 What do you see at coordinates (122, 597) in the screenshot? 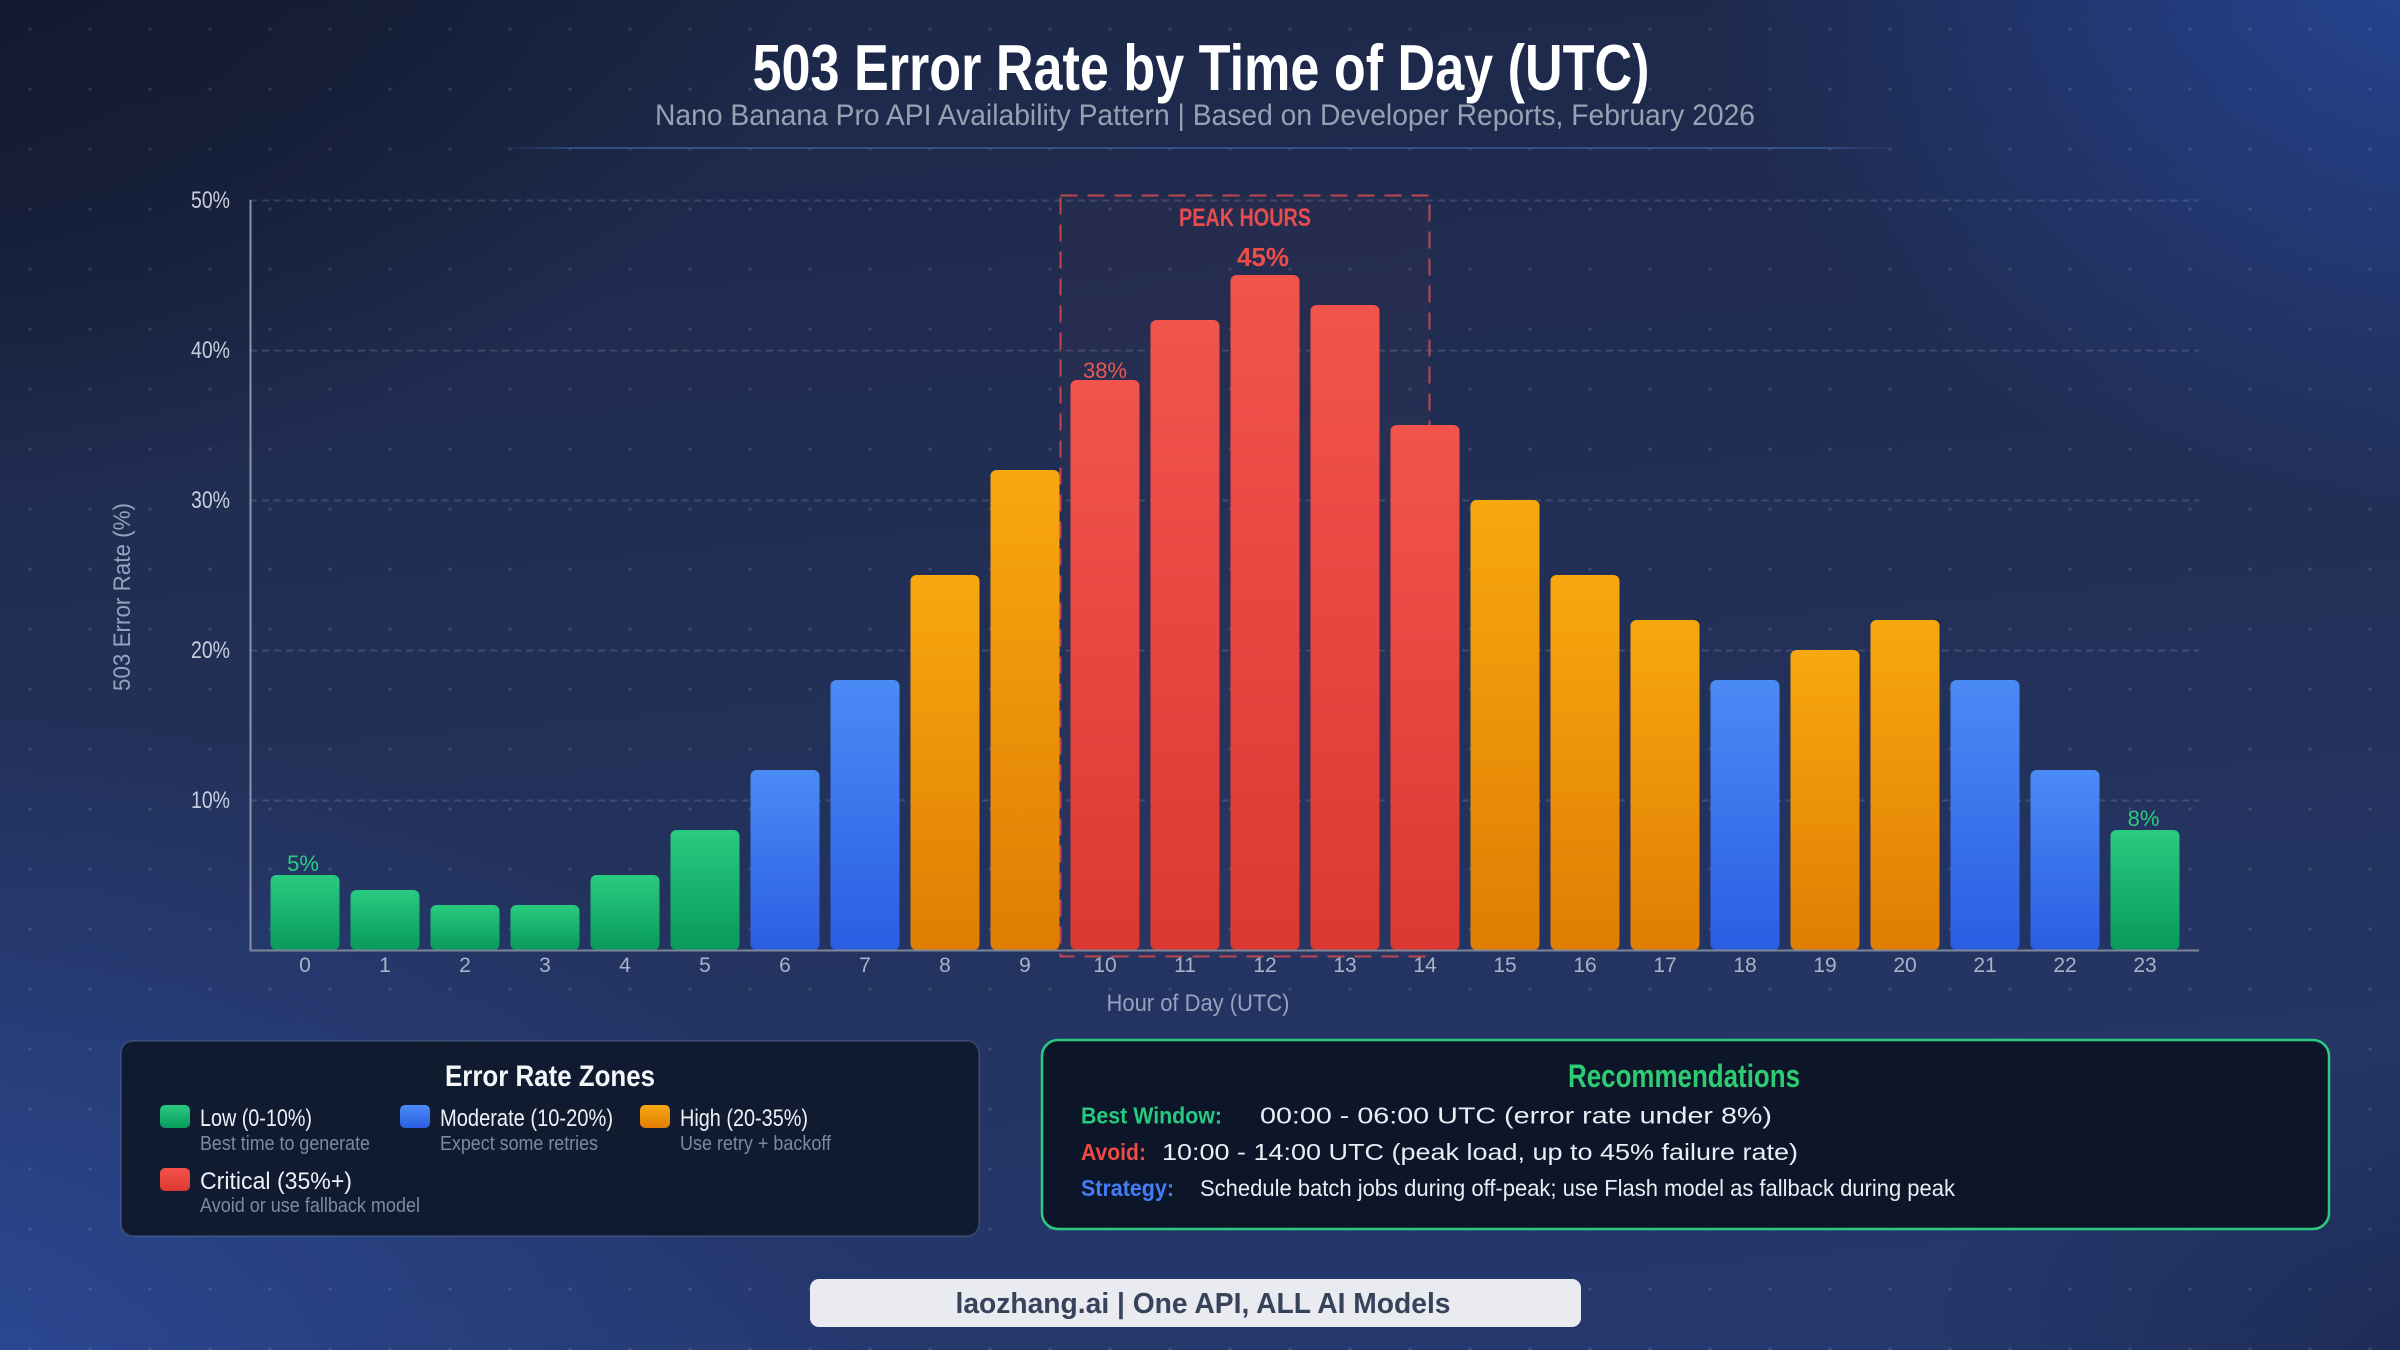
I see `svg-text: 503 Error Rate (%)` at bounding box center [122, 597].